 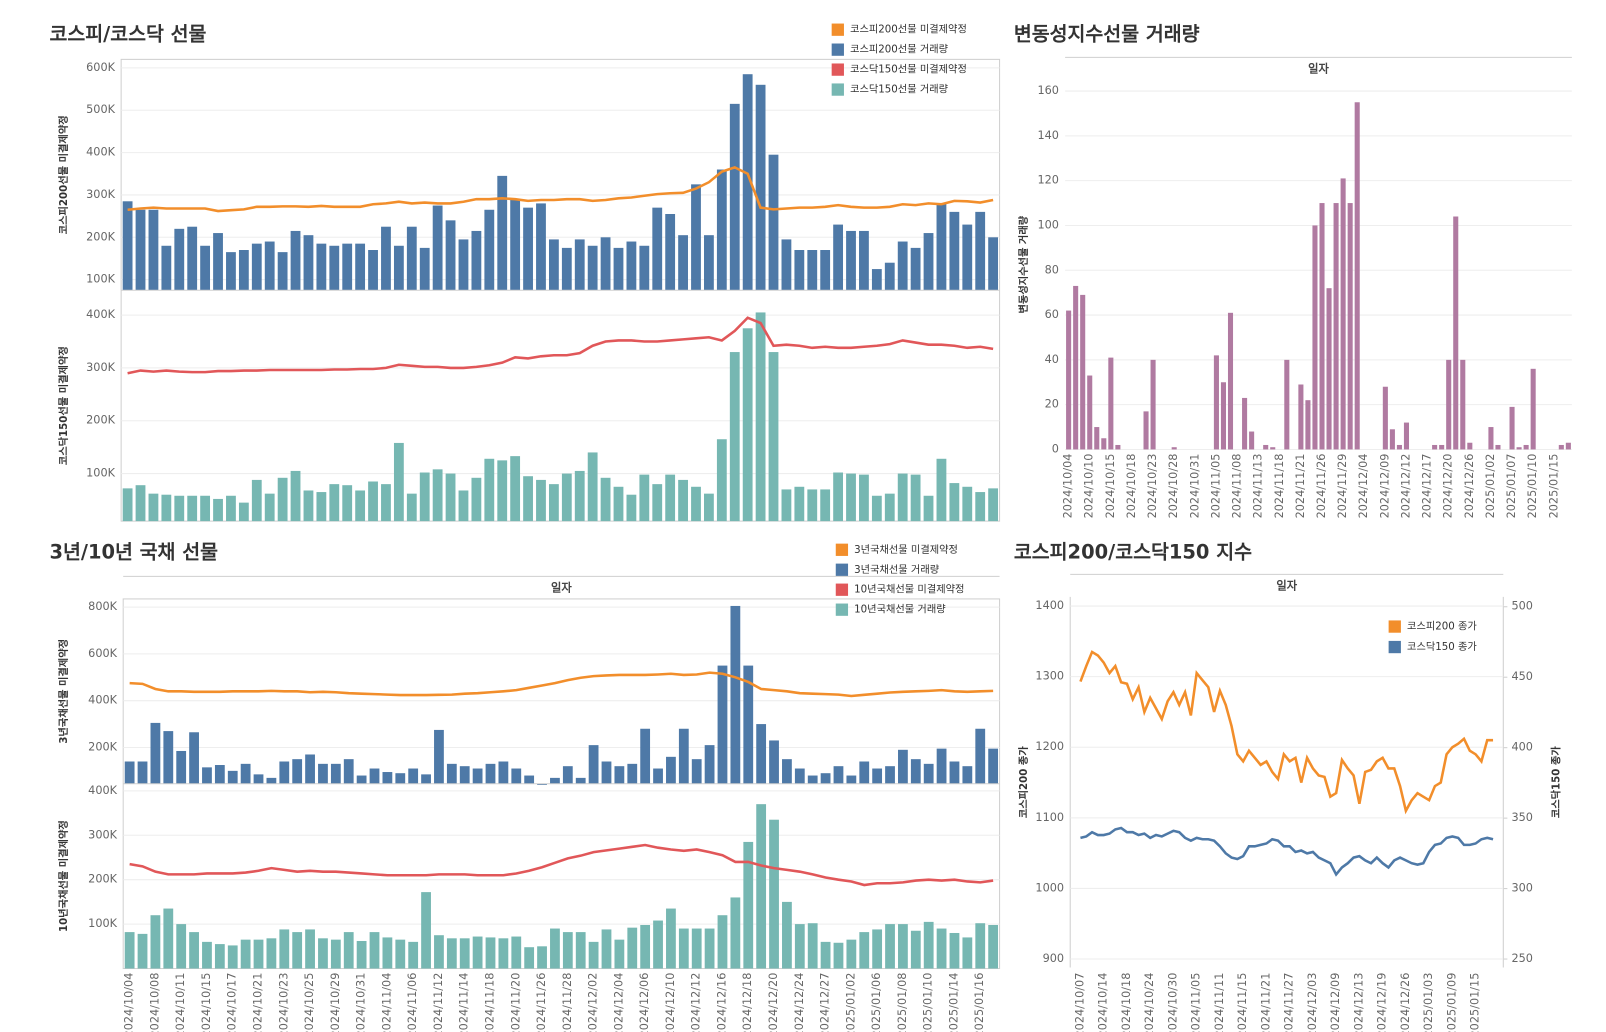 What do you see at coordinates (1215, 486) in the screenshot?
I see `x-tick-label: 2024/11/05` at bounding box center [1215, 486].